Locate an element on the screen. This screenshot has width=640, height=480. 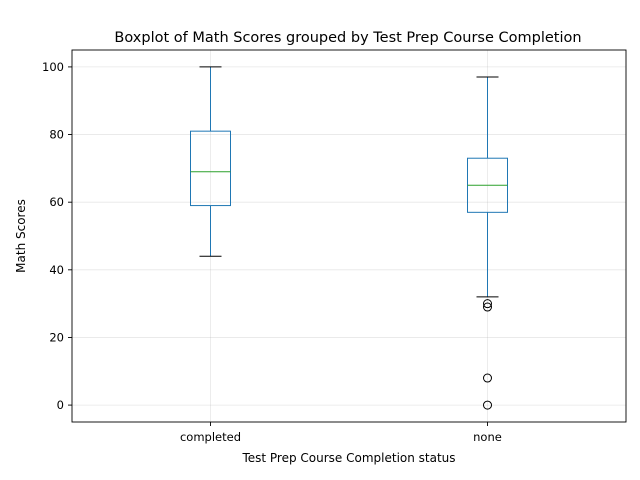
box-none is located at coordinates (487, 243).